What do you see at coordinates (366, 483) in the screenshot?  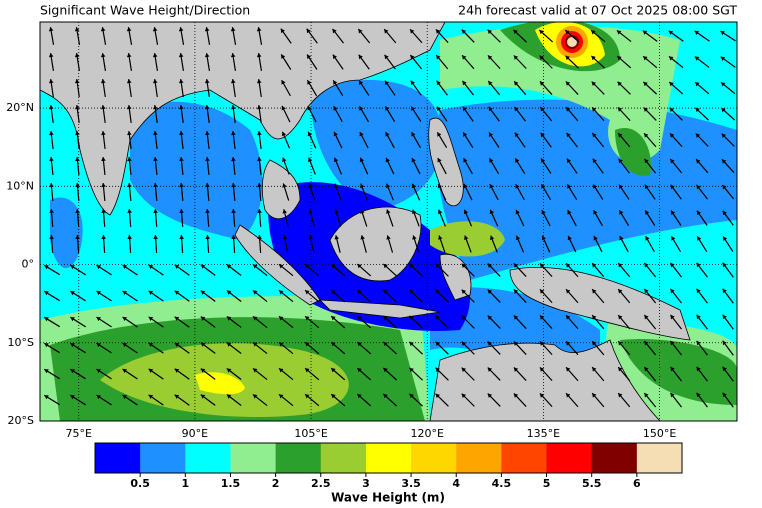 I see `colorbar-tick-label: 3` at bounding box center [366, 483].